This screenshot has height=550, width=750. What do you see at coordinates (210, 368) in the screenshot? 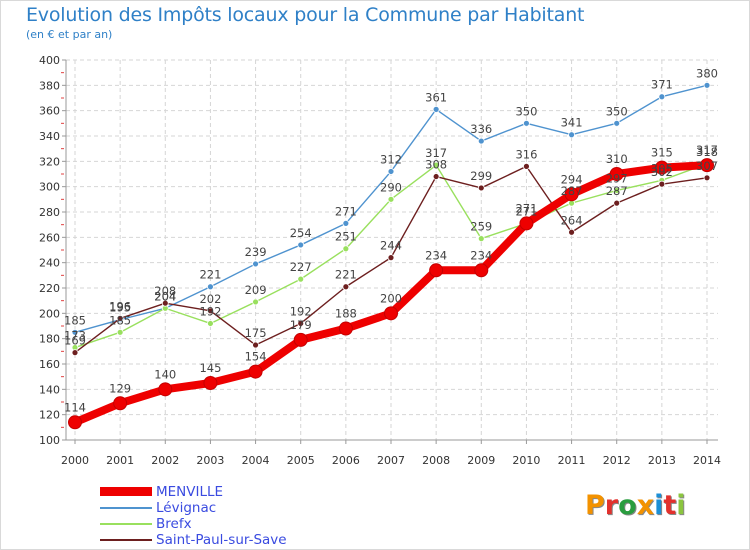
I see `data-label: 145` at bounding box center [210, 368].